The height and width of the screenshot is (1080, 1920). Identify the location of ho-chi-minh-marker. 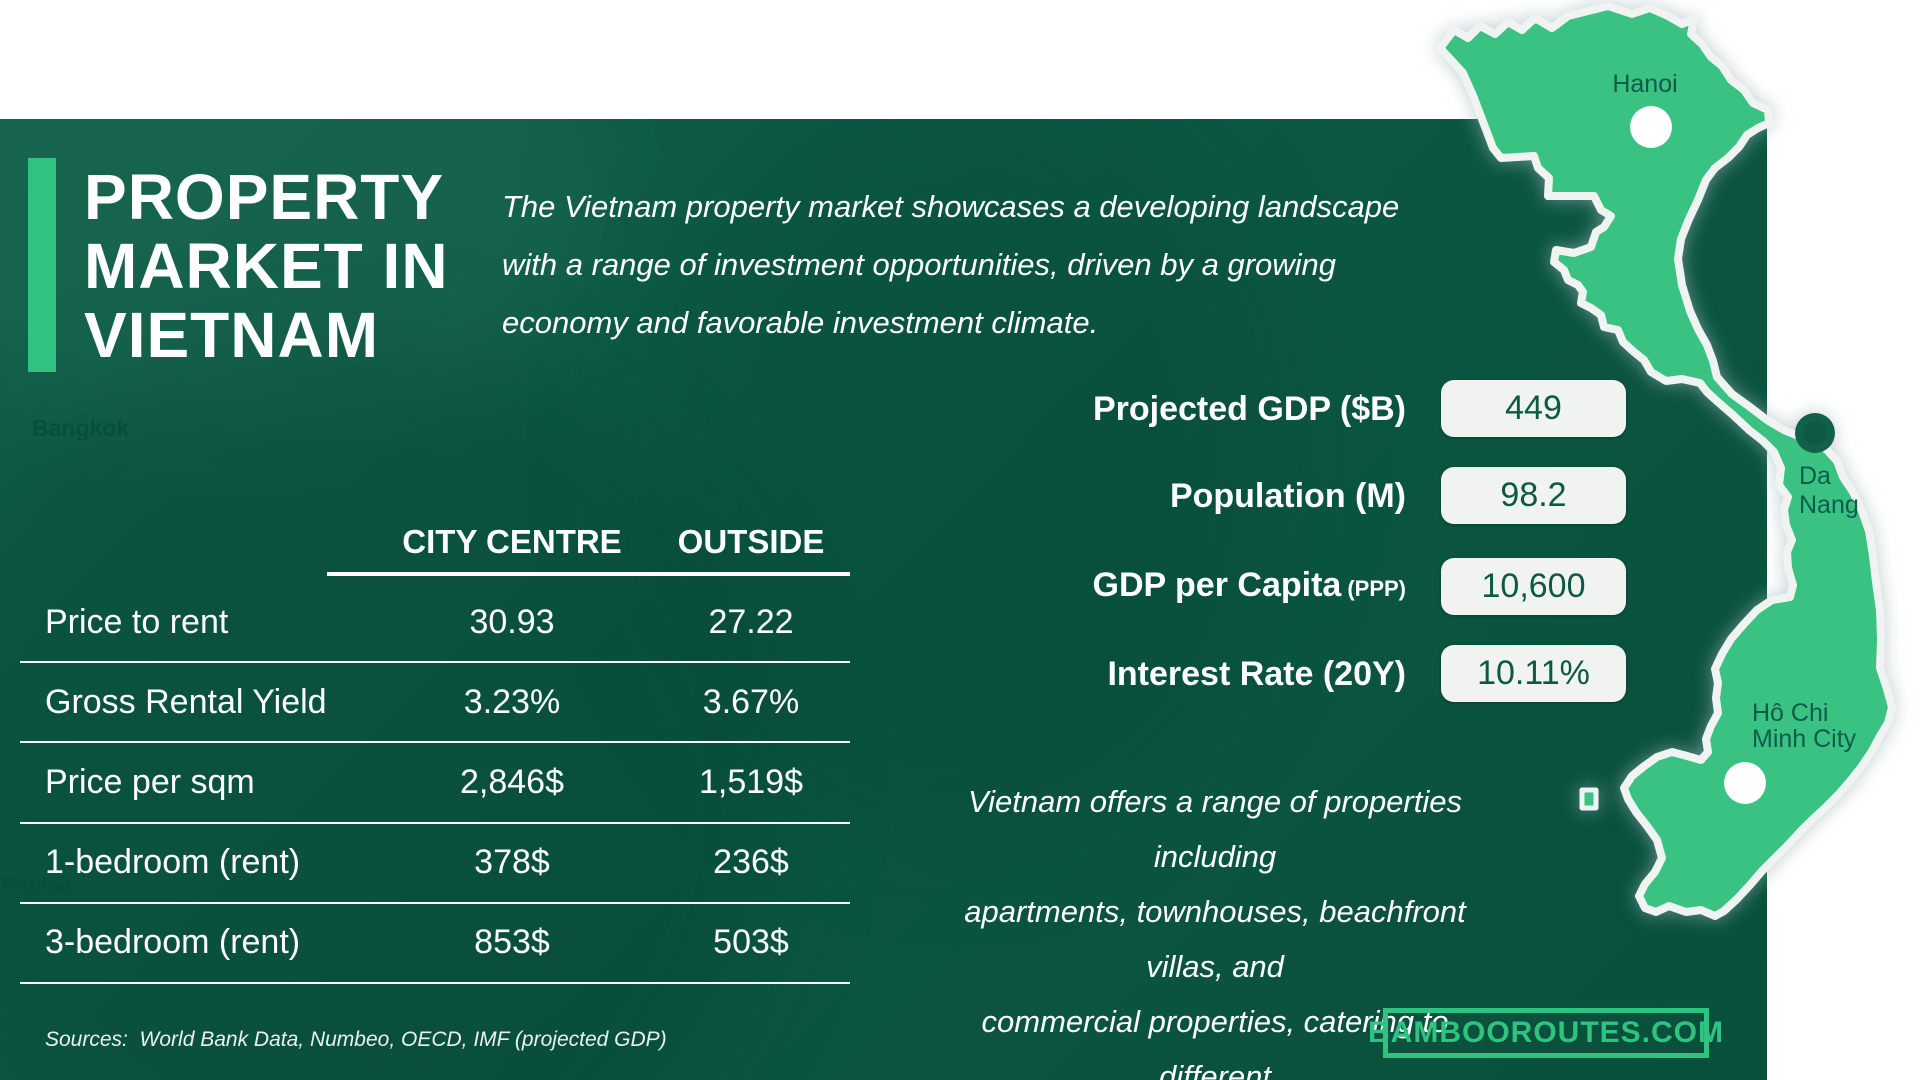
(1745, 783).